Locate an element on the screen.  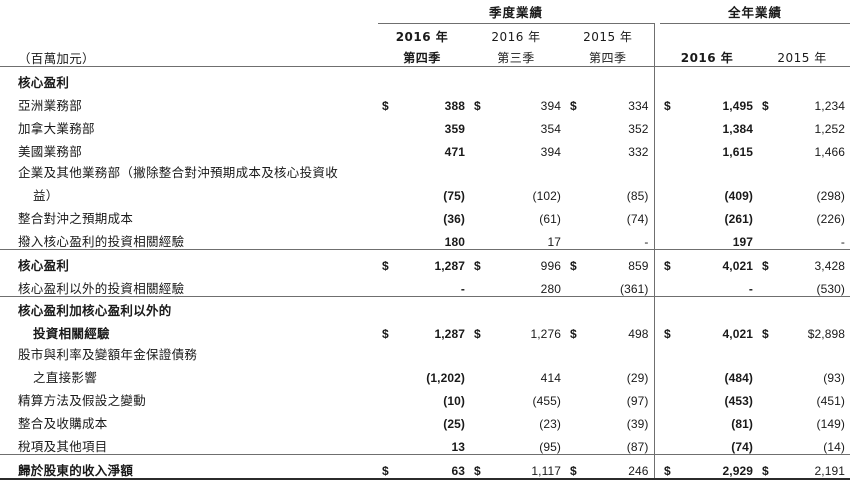
row-label-core-inv-exp: 撥入核心盈利的投資相關經驗 is located at coordinates (189, 238).